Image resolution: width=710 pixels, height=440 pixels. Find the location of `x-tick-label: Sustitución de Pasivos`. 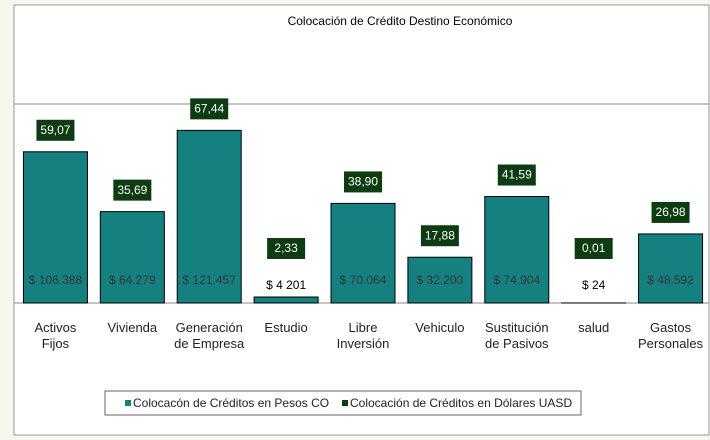

x-tick-label: Sustitución de Pasivos is located at coordinates (516, 335).